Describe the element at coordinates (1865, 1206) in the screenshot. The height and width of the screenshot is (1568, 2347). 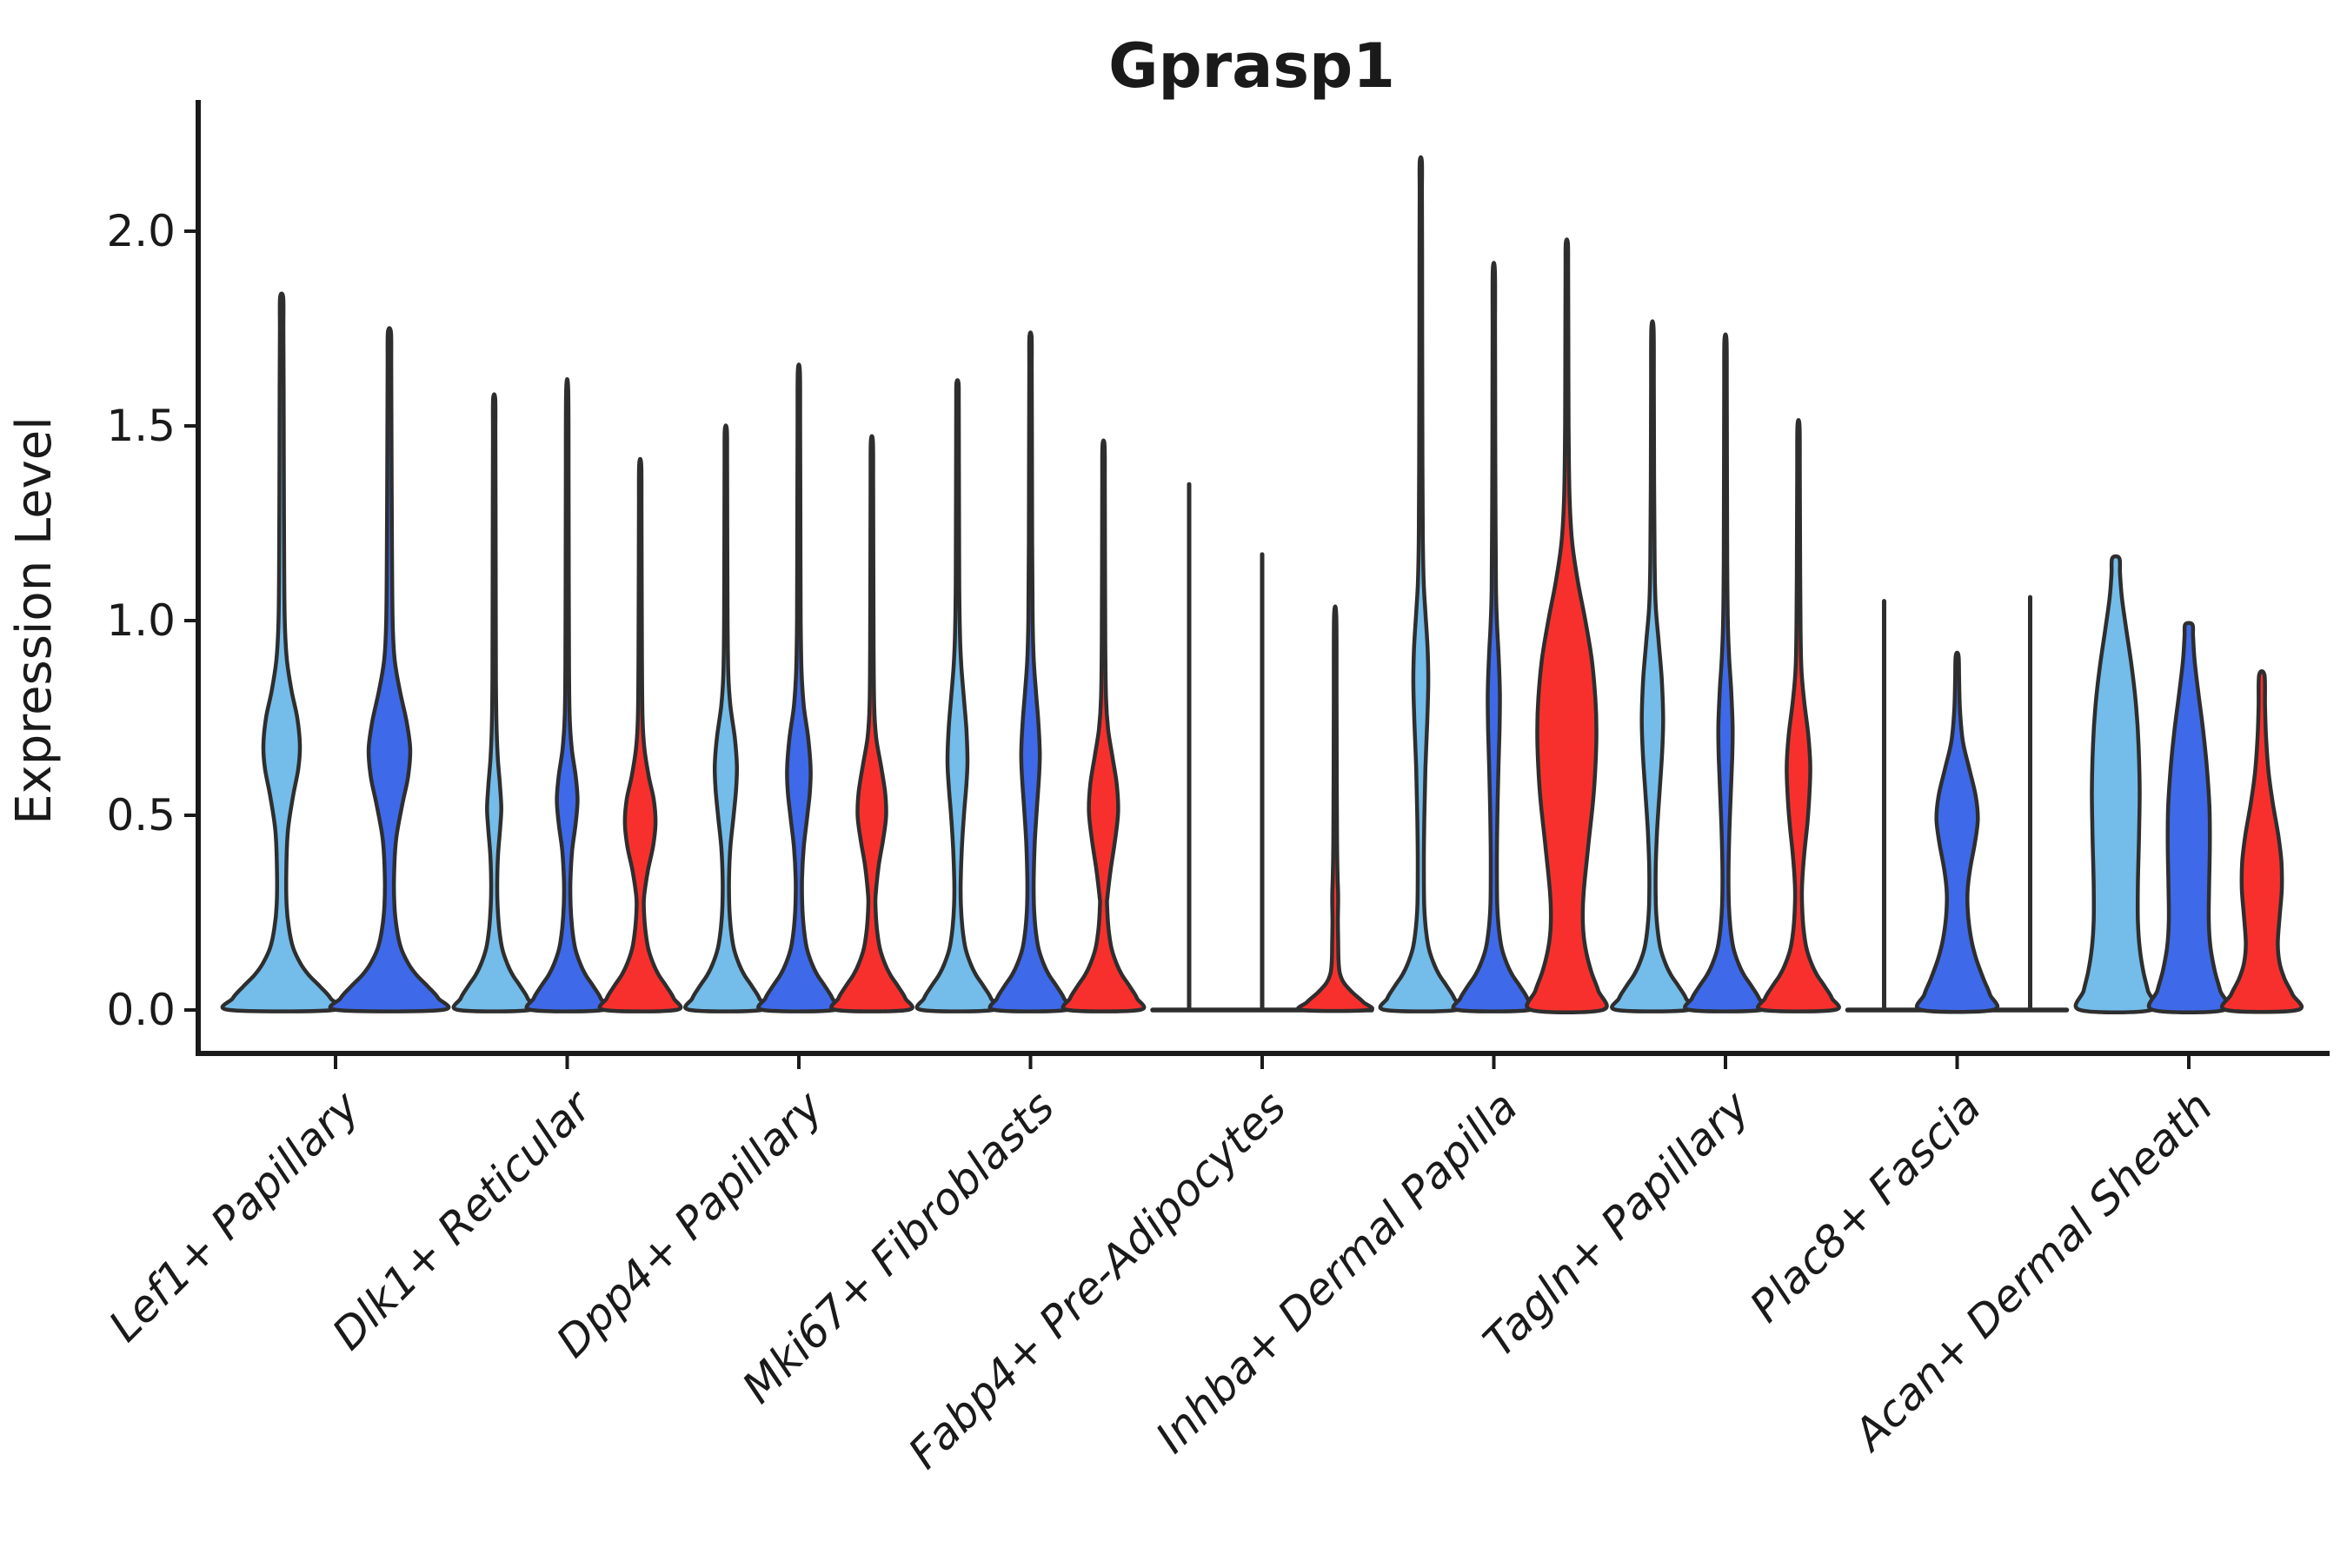
I see `x-tick-label: Plac8+ Fascia` at that location.